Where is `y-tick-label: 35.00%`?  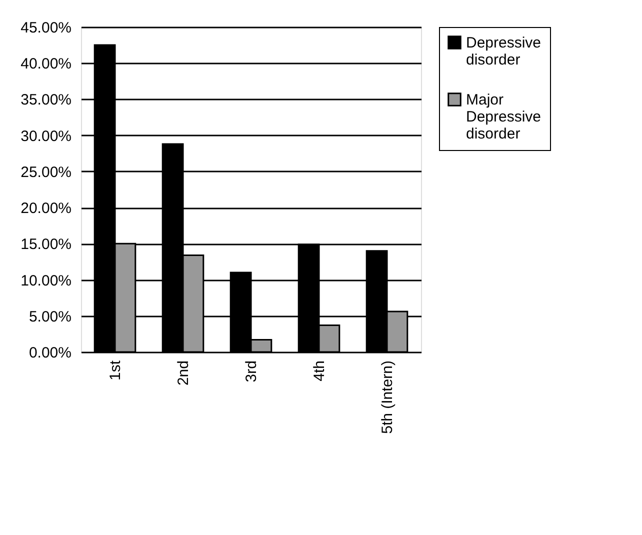 y-tick-label: 35.00% is located at coordinates (46, 100).